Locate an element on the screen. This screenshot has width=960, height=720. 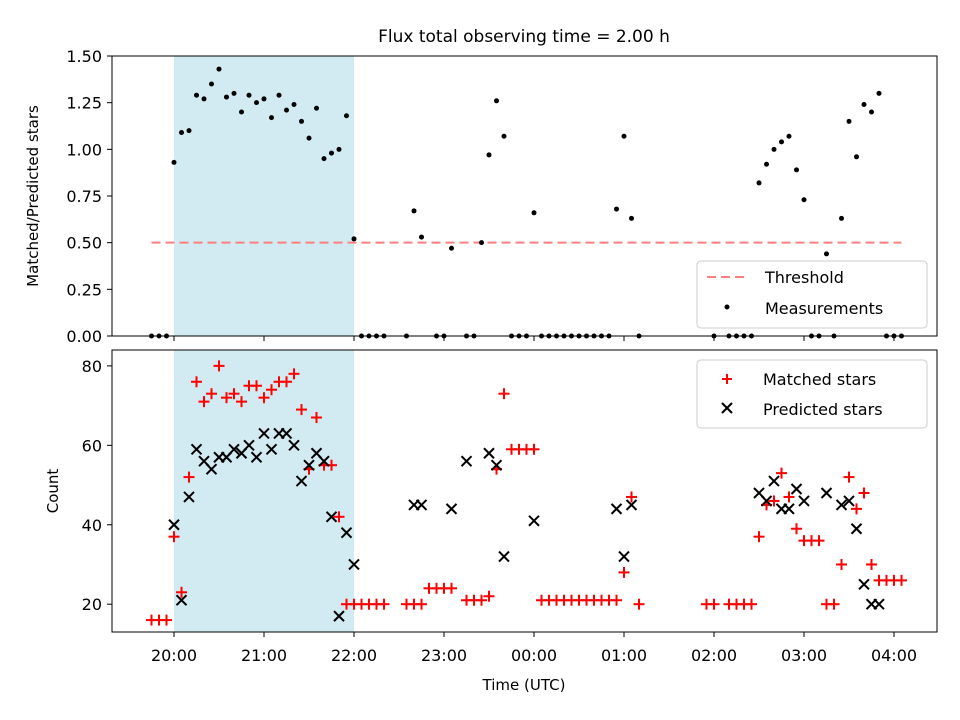
bottom-x-tick-label: 03:00 is located at coordinates (804, 655).